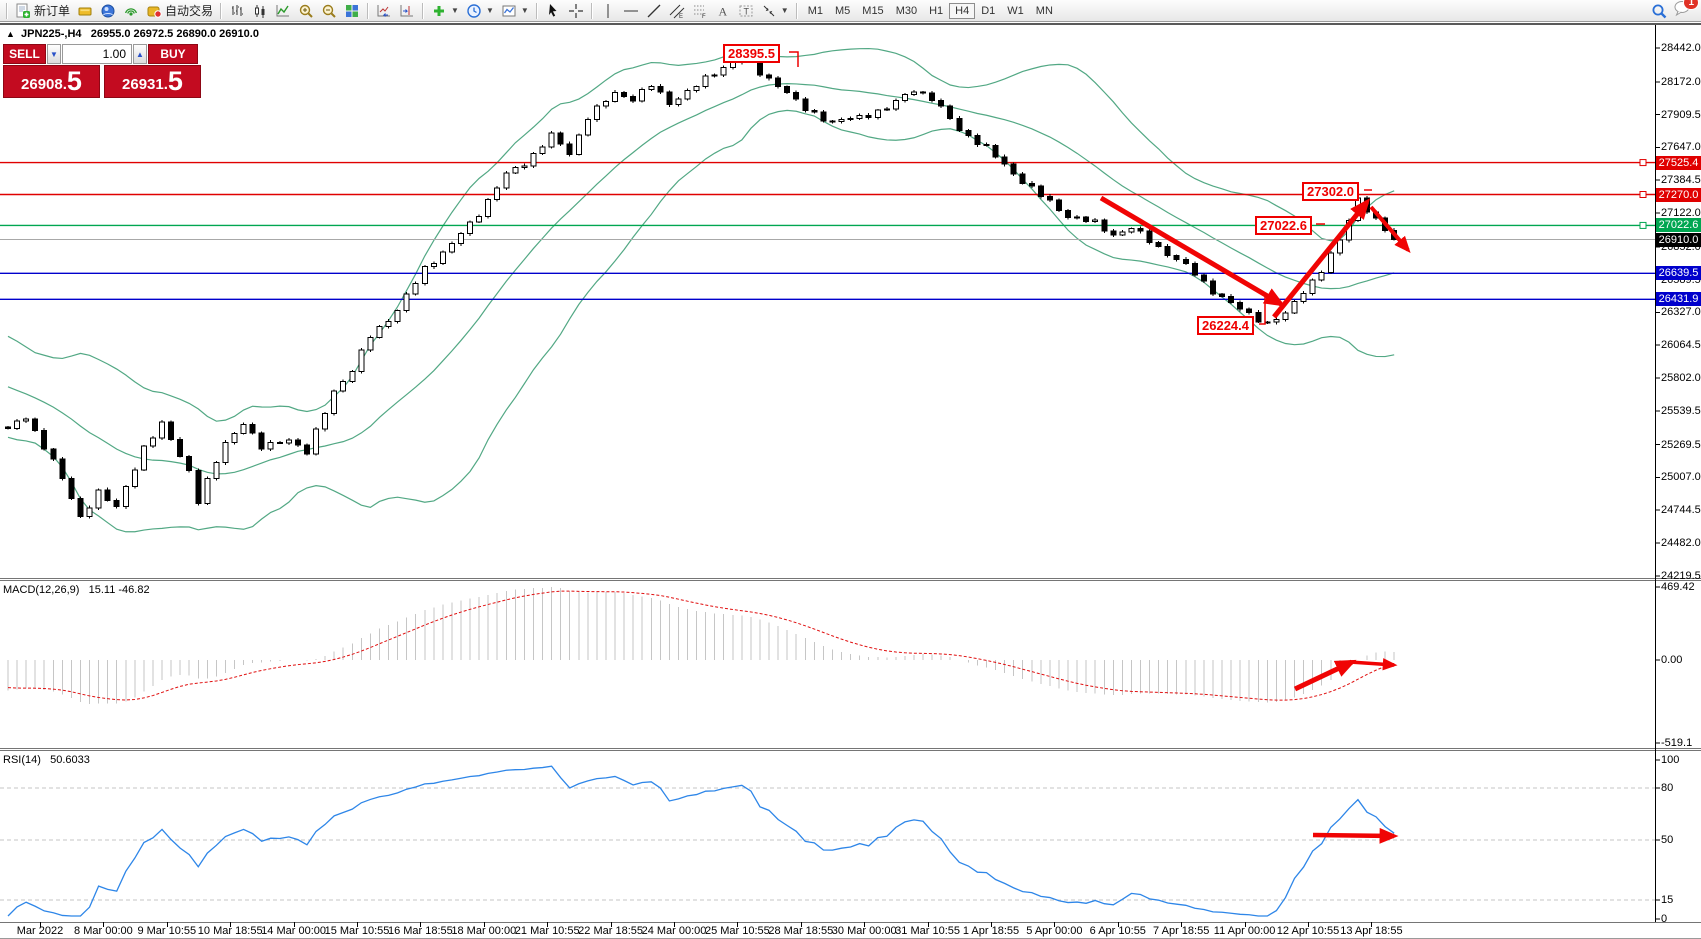  I want to click on search-button, so click(1659, 11).